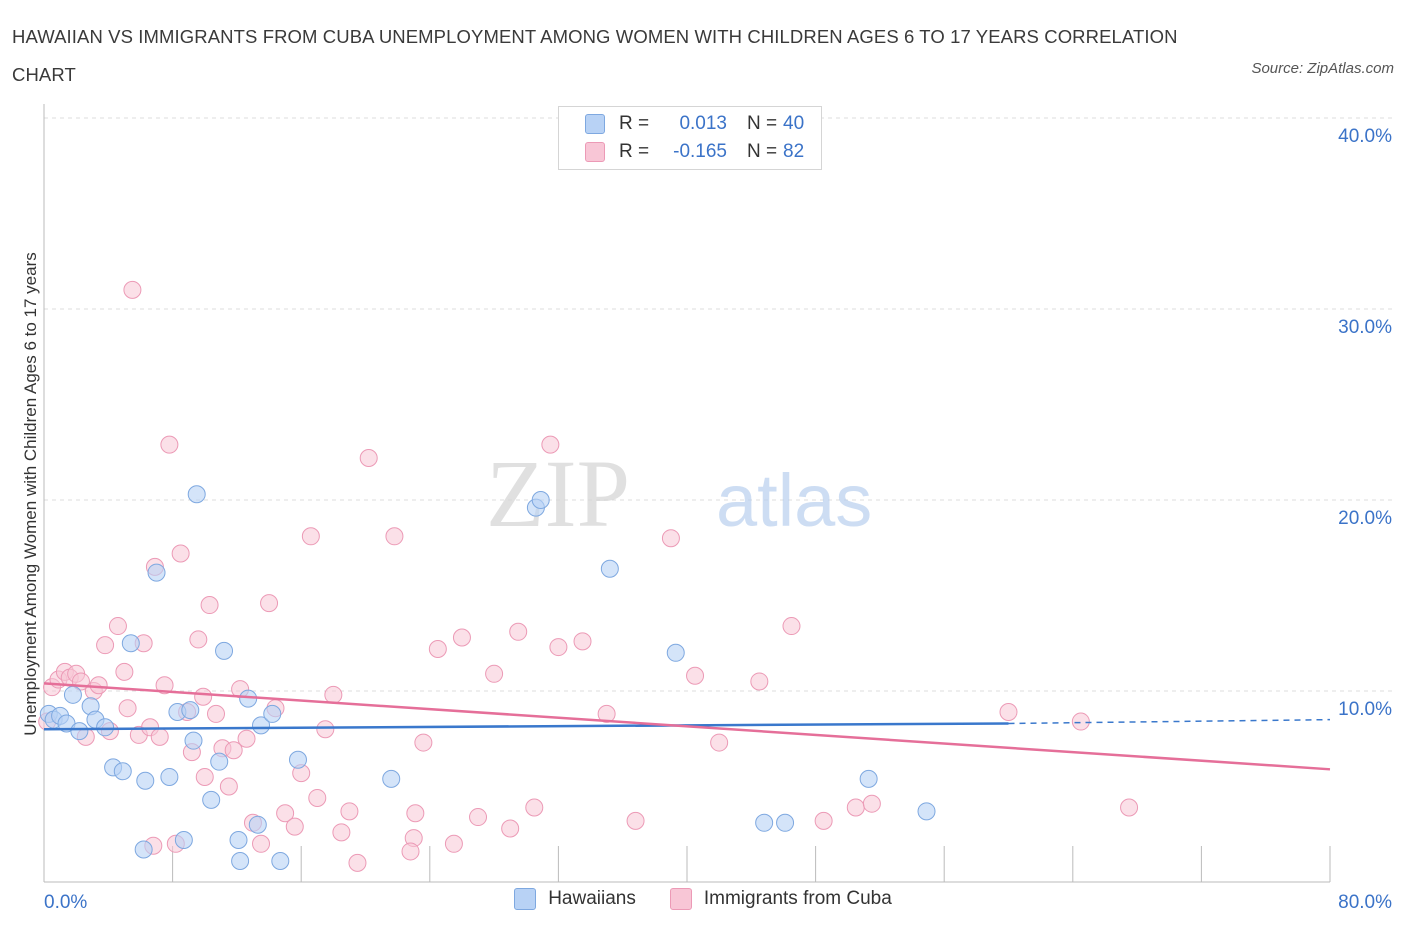 Image resolution: width=1406 pixels, height=930 pixels. What do you see at coordinates (1365, 902) in the screenshot?
I see `x-tick-label-max: 80.0%` at bounding box center [1365, 902].